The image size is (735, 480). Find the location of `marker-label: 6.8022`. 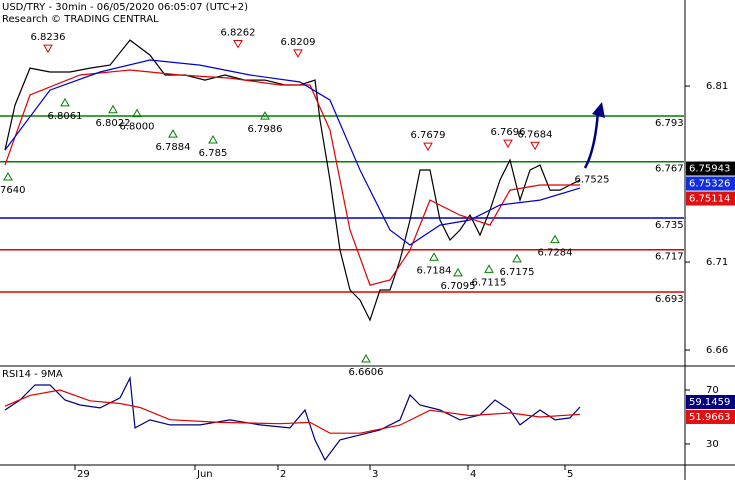

marker-label: 6.8022 is located at coordinates (113, 123).